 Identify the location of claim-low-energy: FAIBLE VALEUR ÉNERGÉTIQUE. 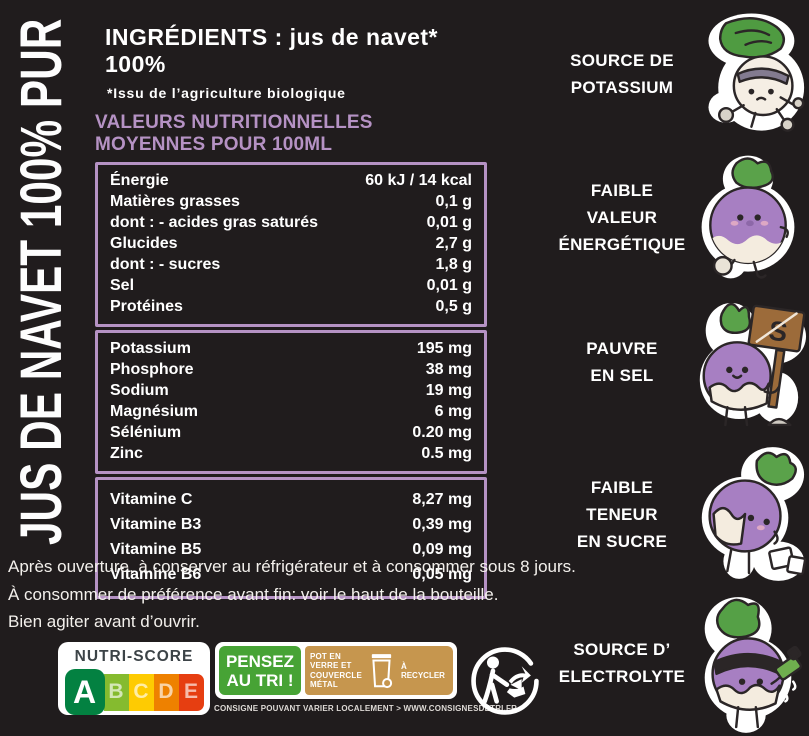
(683, 217).